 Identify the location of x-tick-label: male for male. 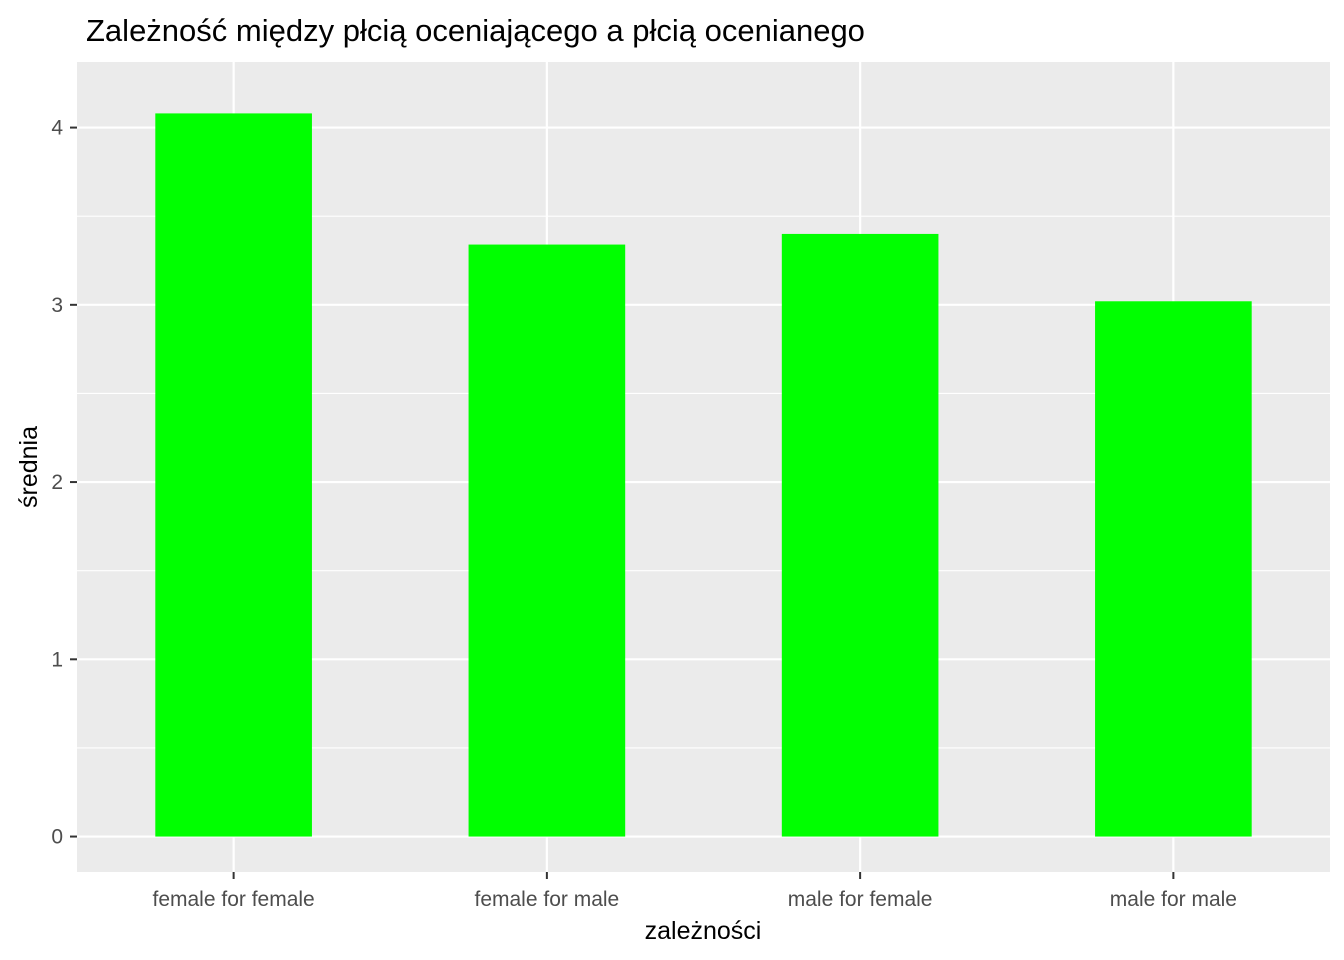
(1173, 899).